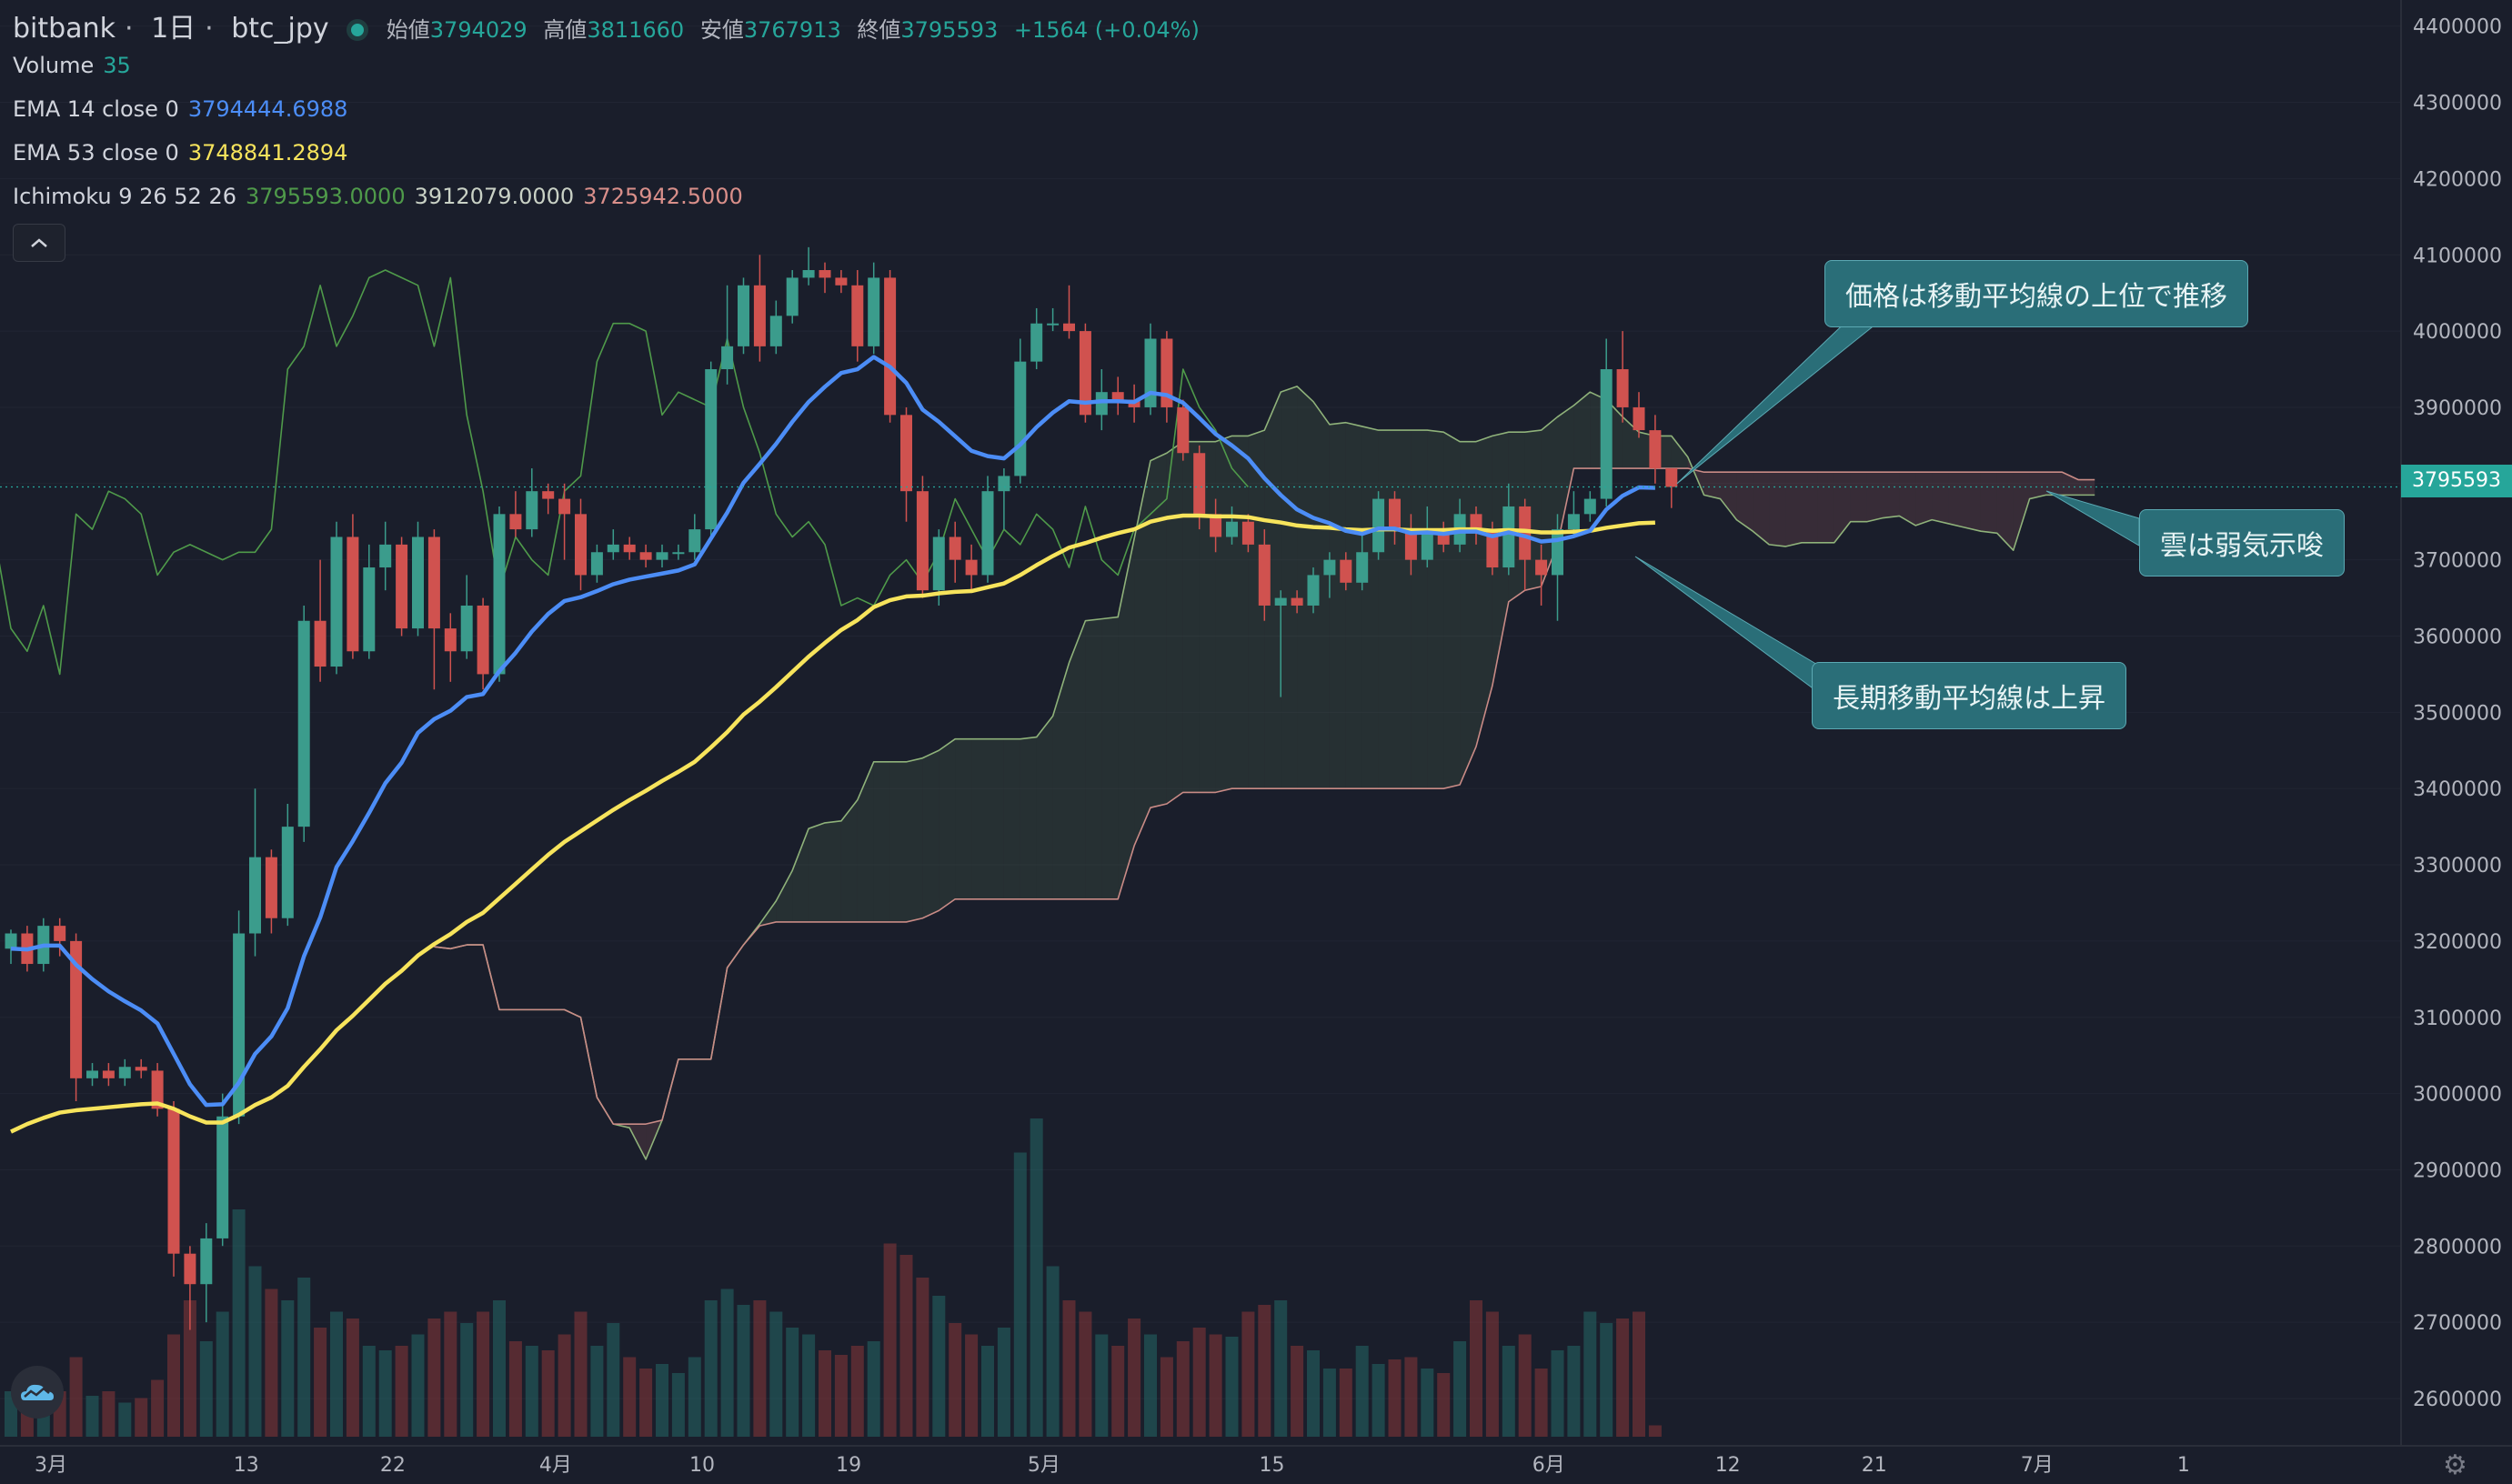  What do you see at coordinates (185, 109) in the screenshot?
I see `ema14-legend: EMA 14 close 0 3794444.6988` at bounding box center [185, 109].